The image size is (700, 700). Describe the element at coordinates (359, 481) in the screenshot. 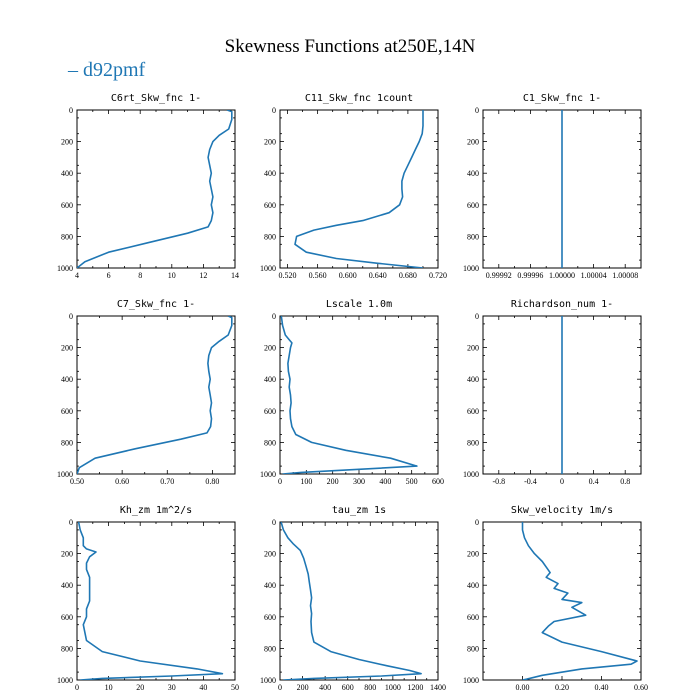

I see `x-tick-label: 300` at that location.